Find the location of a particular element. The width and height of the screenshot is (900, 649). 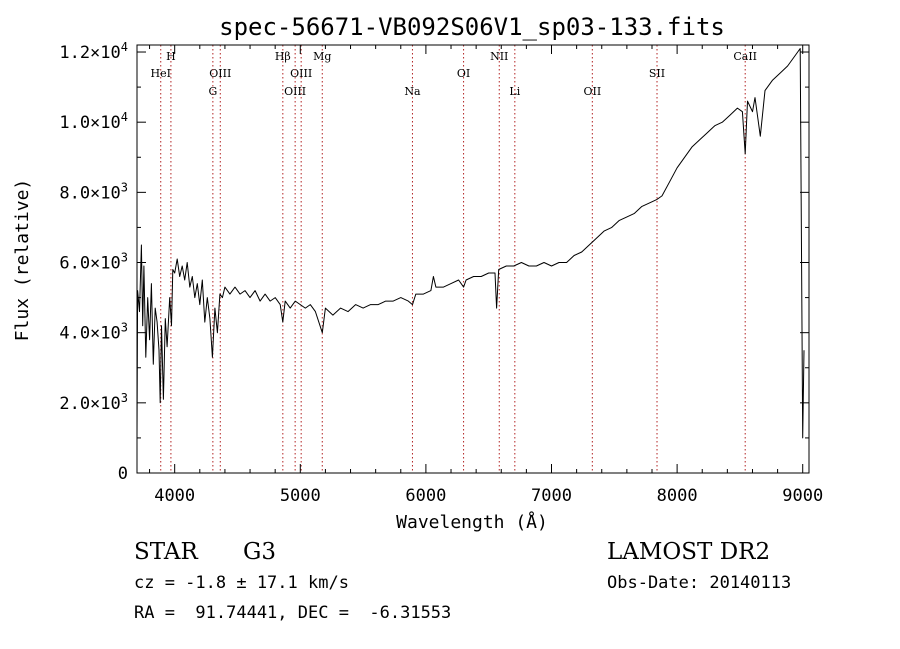

line-marker-label: OII is located at coordinates (592, 91).